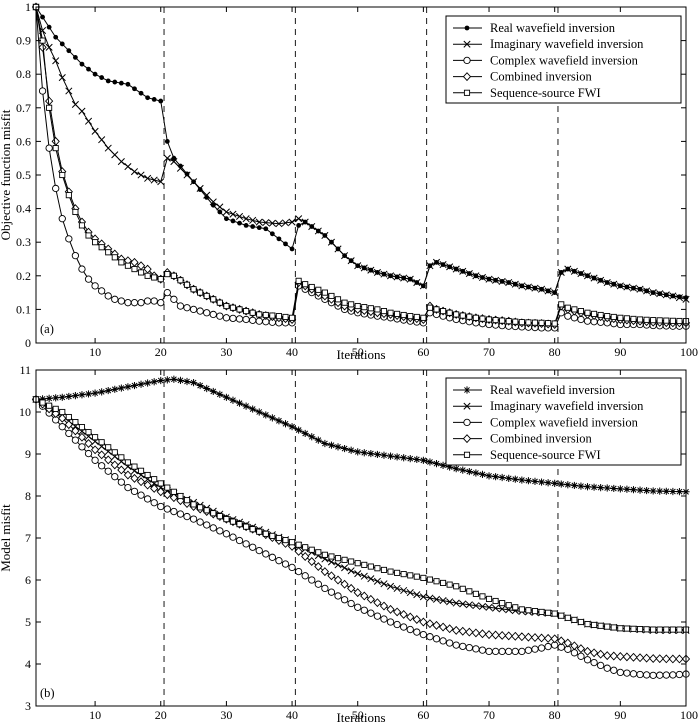 Image resolution: width=700 pixels, height=726 pixels. I want to click on x-tick-label: 70, so click(489, 715).